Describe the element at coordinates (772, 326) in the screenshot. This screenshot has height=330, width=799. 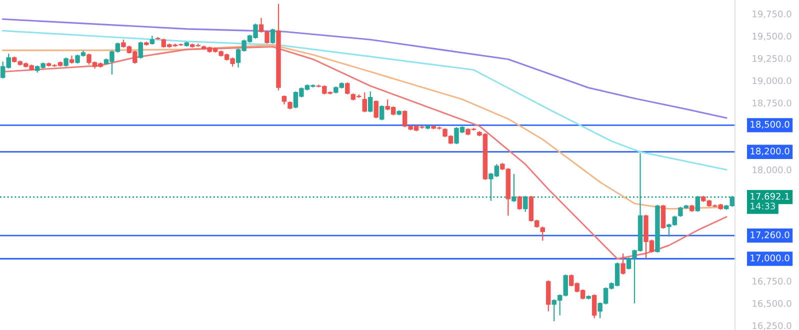
I see `y-tick-label: 16,250.0` at that location.